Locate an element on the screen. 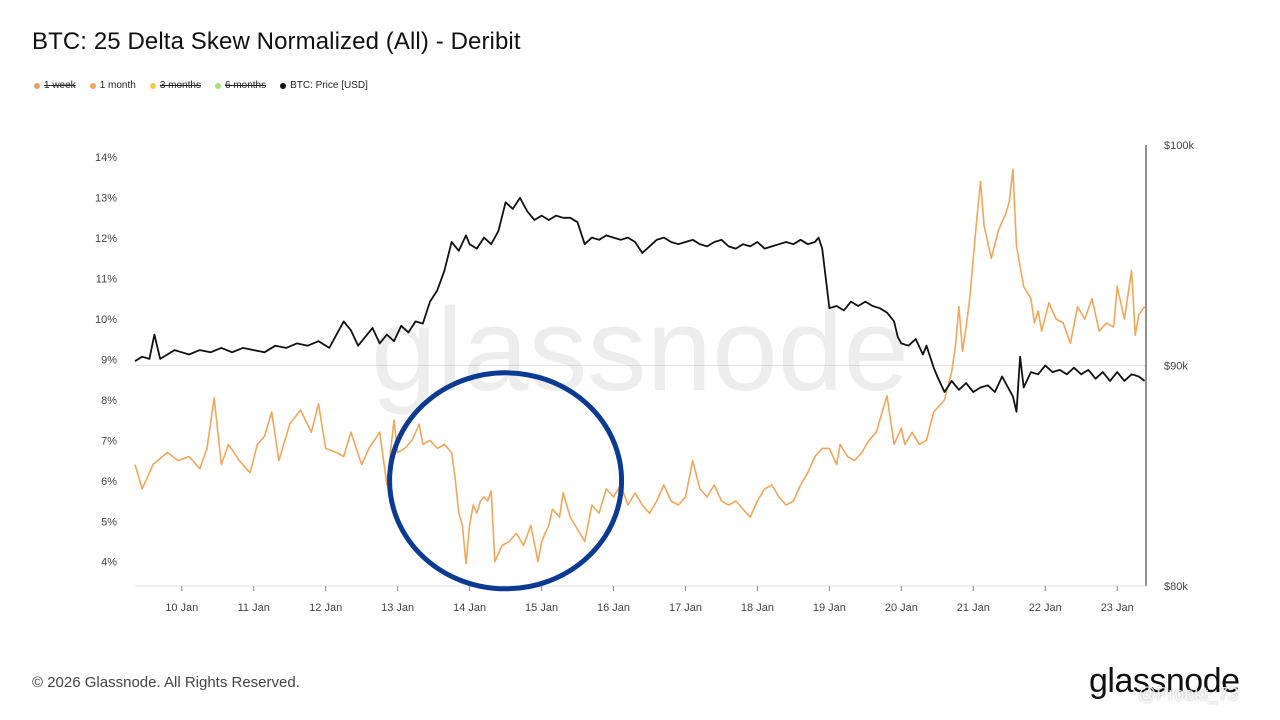  brand-logo: glassnode is located at coordinates (1164, 681).